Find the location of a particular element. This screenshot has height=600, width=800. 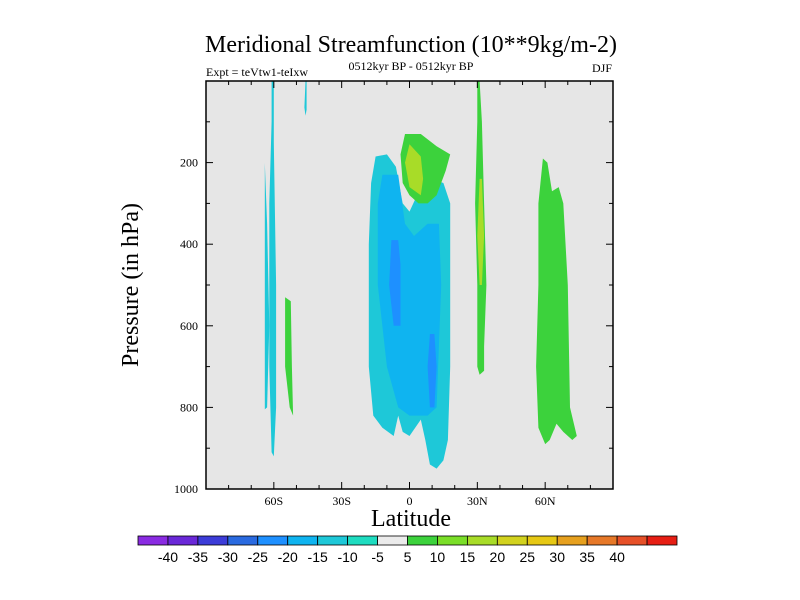

colorbar-label: 10 is located at coordinates (438, 557).